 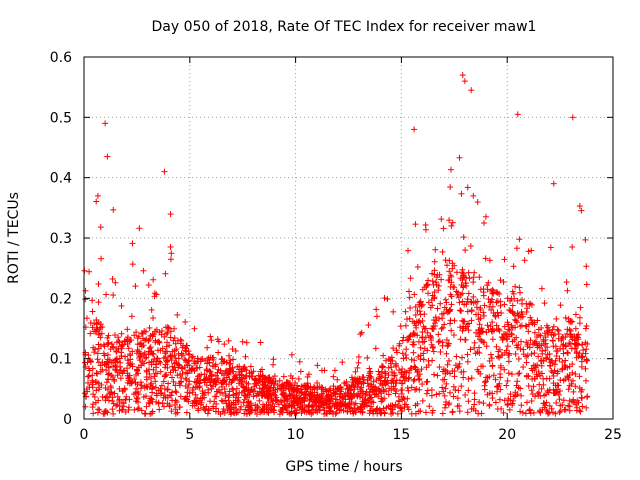 I want to click on data-point-1950, so click(x=542, y=409).